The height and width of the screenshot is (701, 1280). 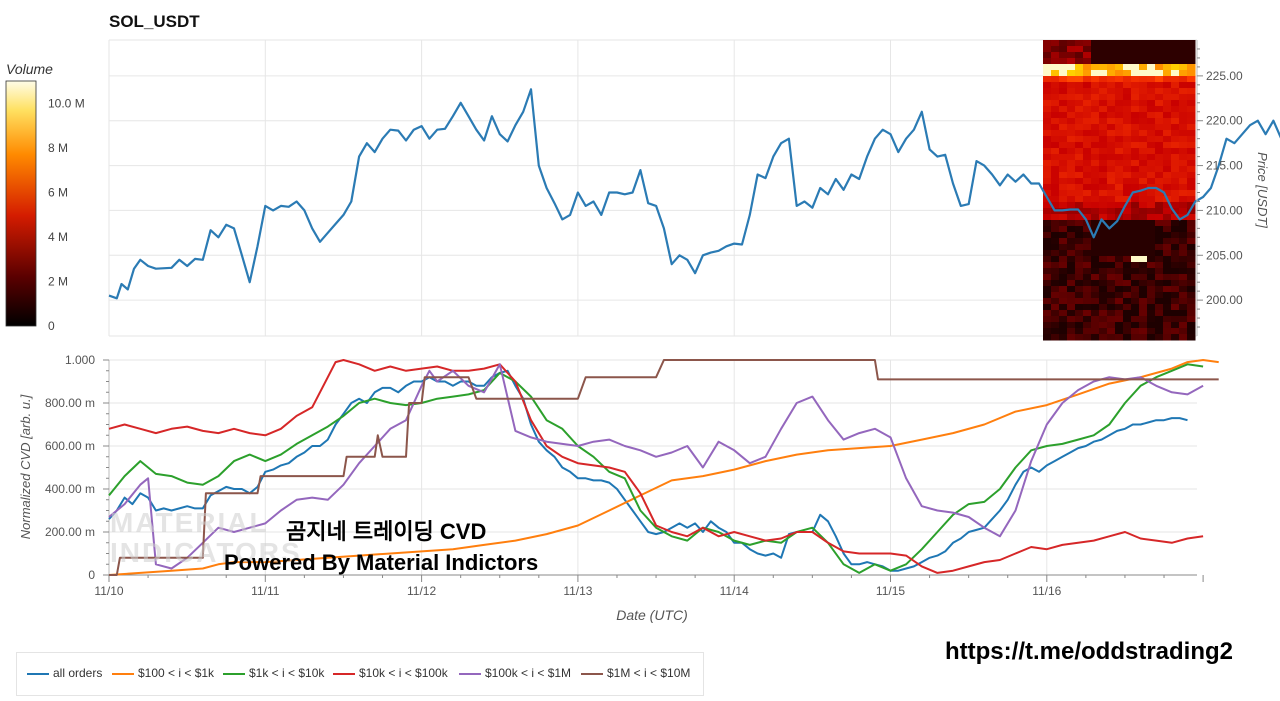 What do you see at coordinates (592, 673) in the screenshot?
I see `legend-swatch-1m-10m` at bounding box center [592, 673].